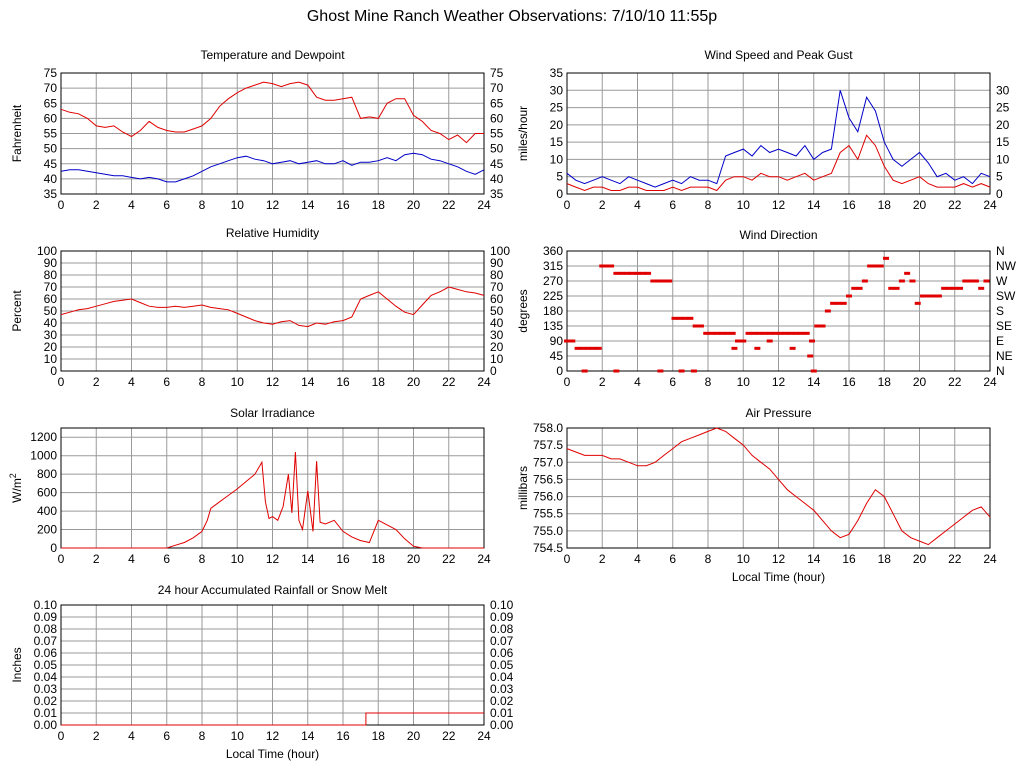 The height and width of the screenshot is (768, 1024). I want to click on rain-xtick-label: 8, so click(202, 736).